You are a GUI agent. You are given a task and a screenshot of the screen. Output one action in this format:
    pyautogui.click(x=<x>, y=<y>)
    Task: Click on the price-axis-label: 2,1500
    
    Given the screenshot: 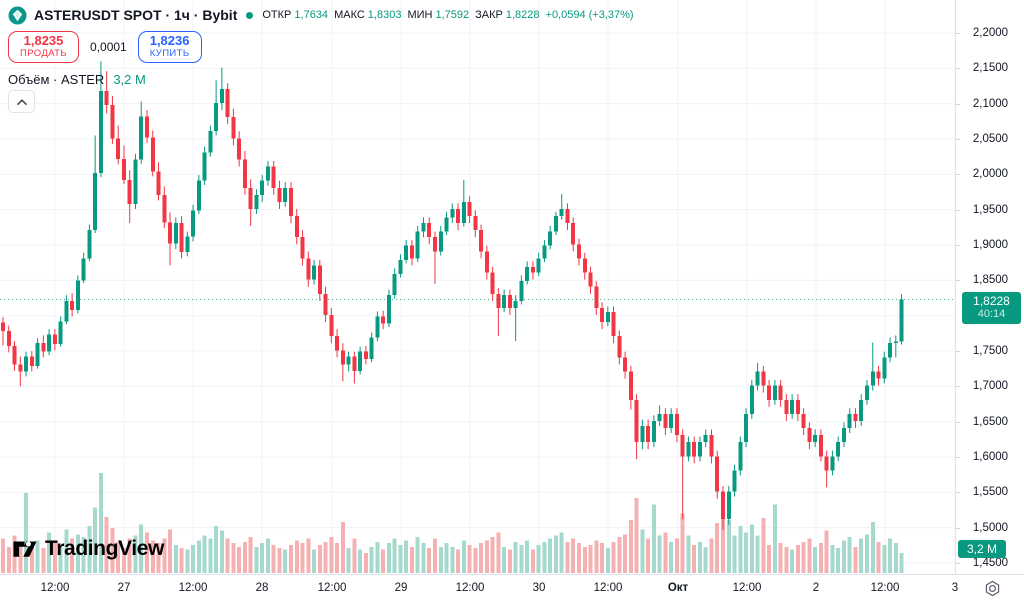 What is the action you would take?
    pyautogui.click(x=990, y=68)
    